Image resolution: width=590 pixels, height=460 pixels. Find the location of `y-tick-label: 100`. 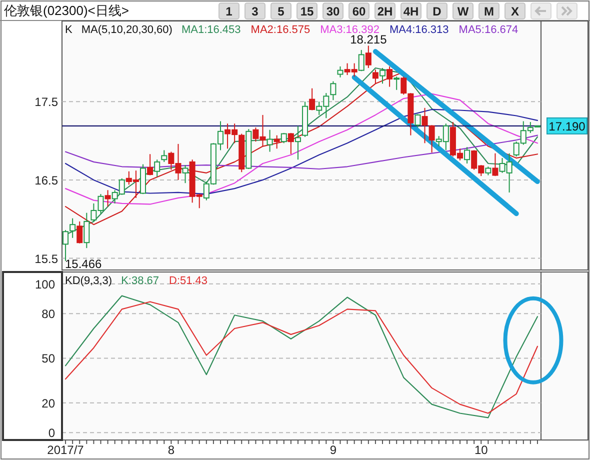

y-tick-label: 100 is located at coordinates (45, 284).